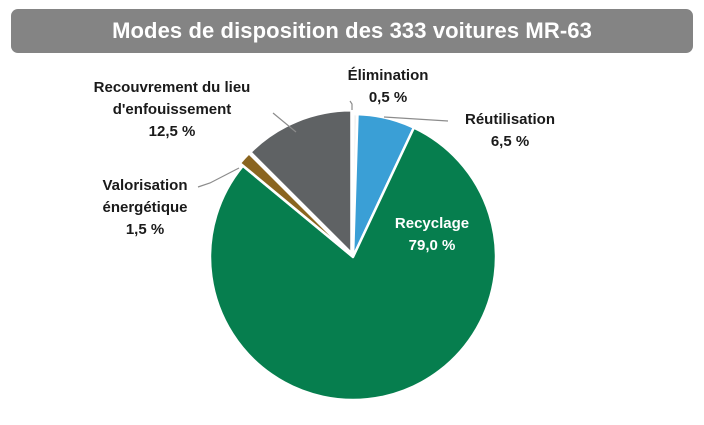 The height and width of the screenshot is (425, 704). What do you see at coordinates (172, 87) in the screenshot?
I see `slice-label-line: Recouvrement du lieu` at bounding box center [172, 87].